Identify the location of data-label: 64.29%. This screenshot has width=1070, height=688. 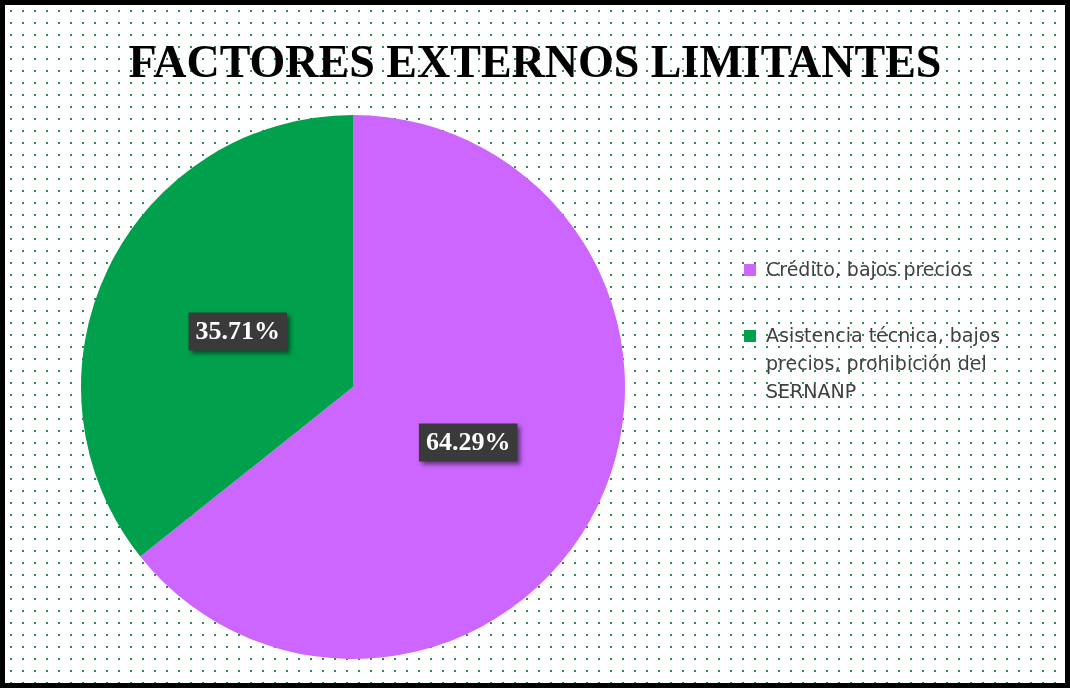
(468, 442).